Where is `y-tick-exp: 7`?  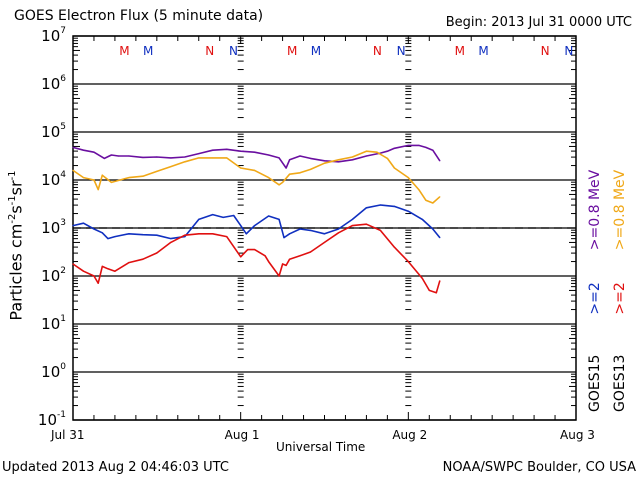
y-tick-exp: 7 is located at coordinates (63, 31).